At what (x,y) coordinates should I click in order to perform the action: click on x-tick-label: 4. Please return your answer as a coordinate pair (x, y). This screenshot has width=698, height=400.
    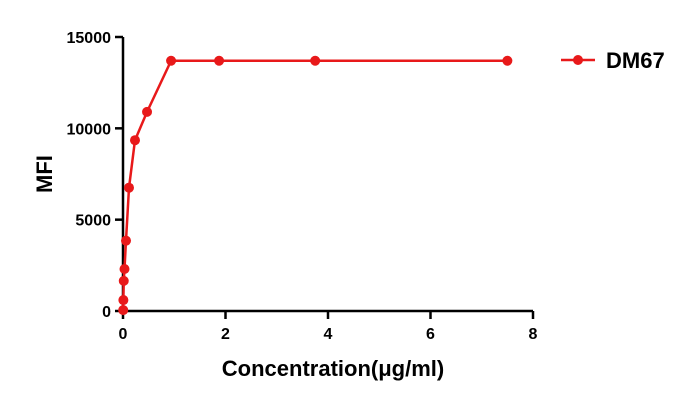
    Looking at the image, I should click on (328, 334).